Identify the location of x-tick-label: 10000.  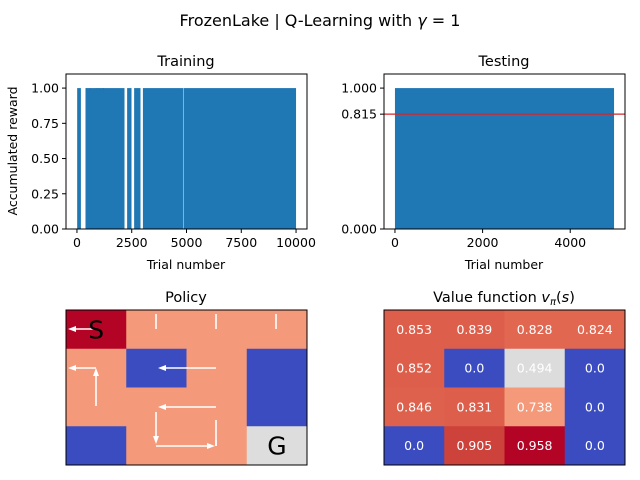
(296, 242).